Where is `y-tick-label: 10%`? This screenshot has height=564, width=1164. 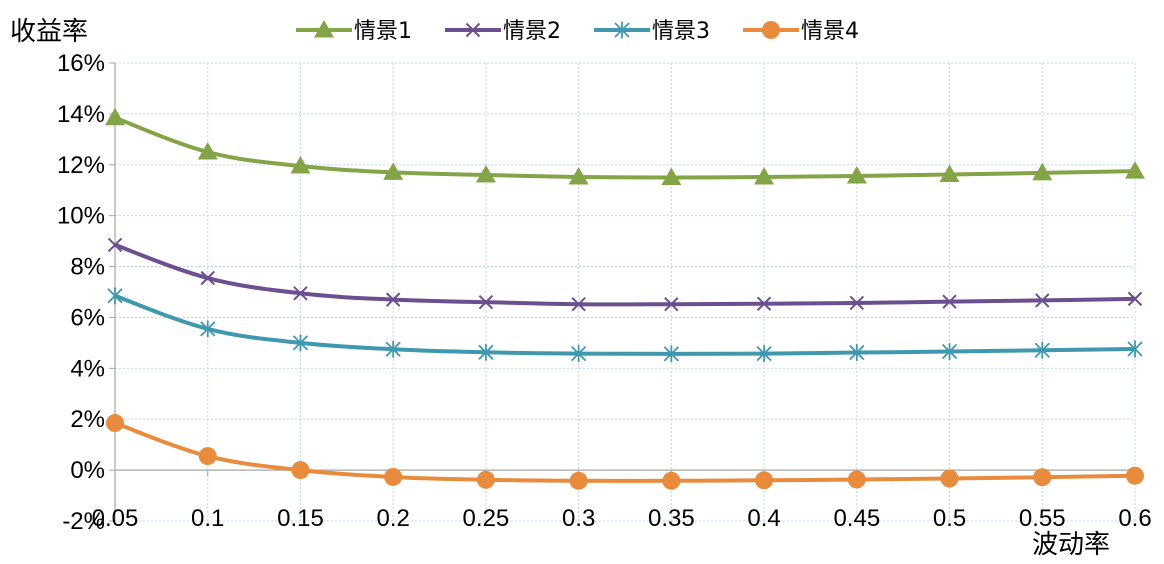 y-tick-label: 10% is located at coordinates (81, 216).